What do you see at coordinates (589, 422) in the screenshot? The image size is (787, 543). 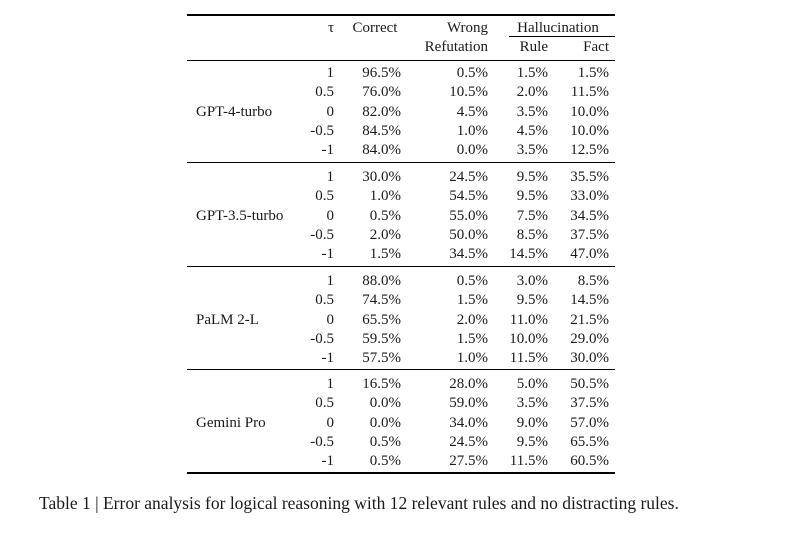 I see `cell-fact: 57.0%` at bounding box center [589, 422].